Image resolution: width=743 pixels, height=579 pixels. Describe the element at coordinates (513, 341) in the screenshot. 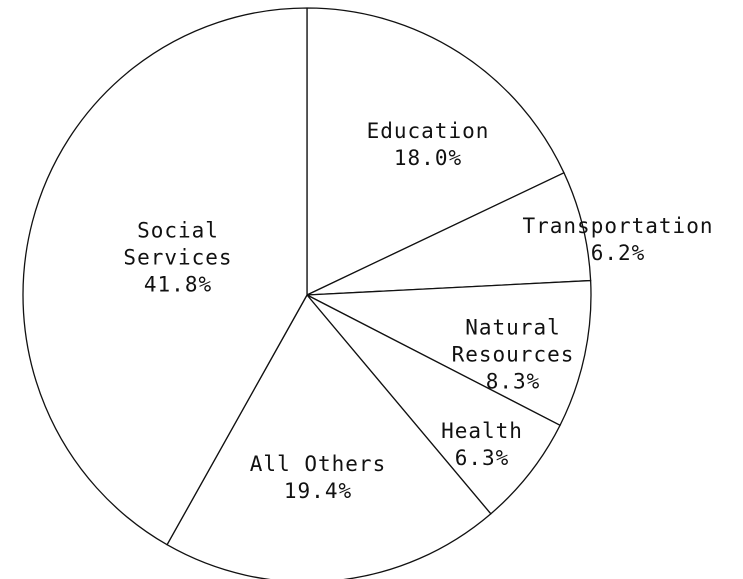

I see `category-label: Natural Resources` at that location.